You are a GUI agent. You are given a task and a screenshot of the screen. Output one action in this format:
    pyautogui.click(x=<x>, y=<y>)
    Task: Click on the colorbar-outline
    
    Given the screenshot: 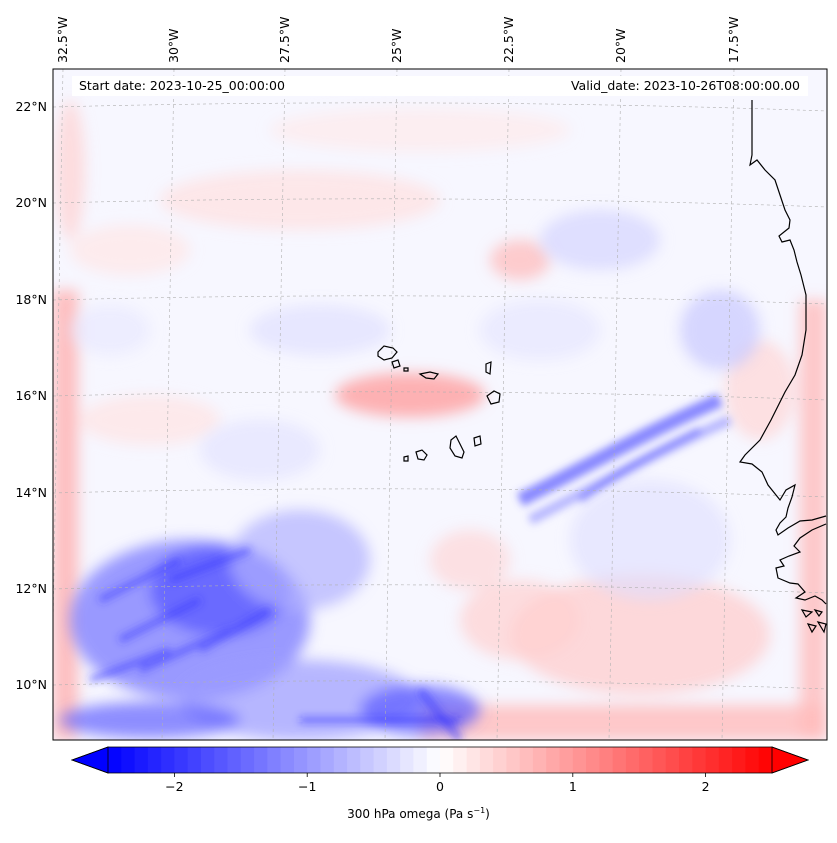 What is the action you would take?
    pyautogui.click(x=440, y=760)
    